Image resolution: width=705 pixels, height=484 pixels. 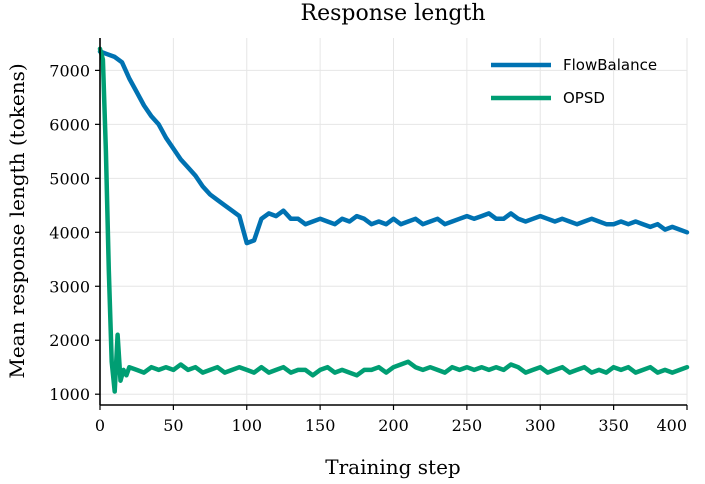 What do you see at coordinates (69, 286) in the screenshot?
I see `y-tick-label: 3000` at bounding box center [69, 286].